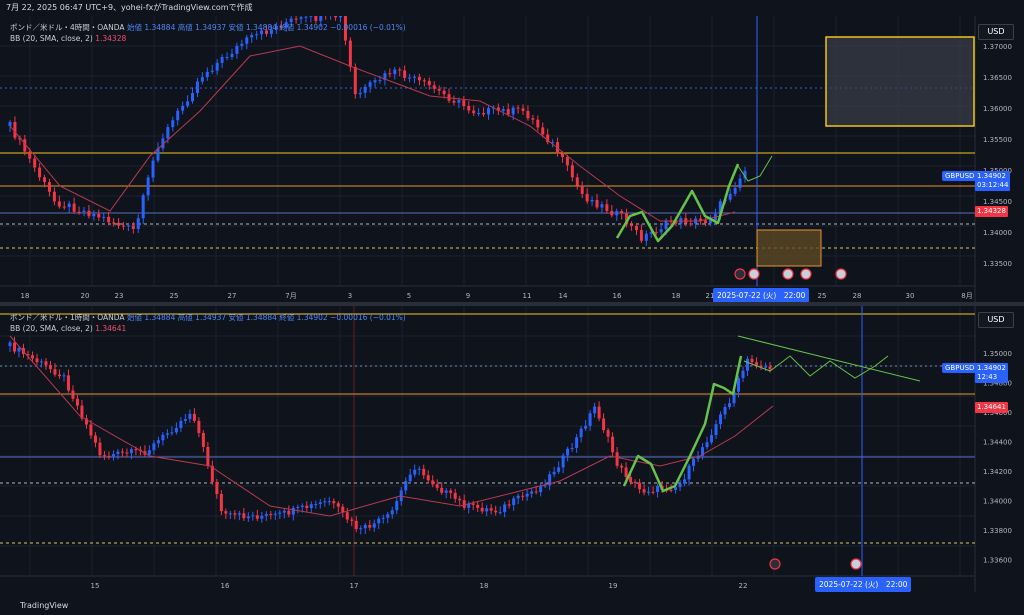  What do you see at coordinates (775, 564) in the screenshot?
I see `event-flag-icon` at bounding box center [775, 564].